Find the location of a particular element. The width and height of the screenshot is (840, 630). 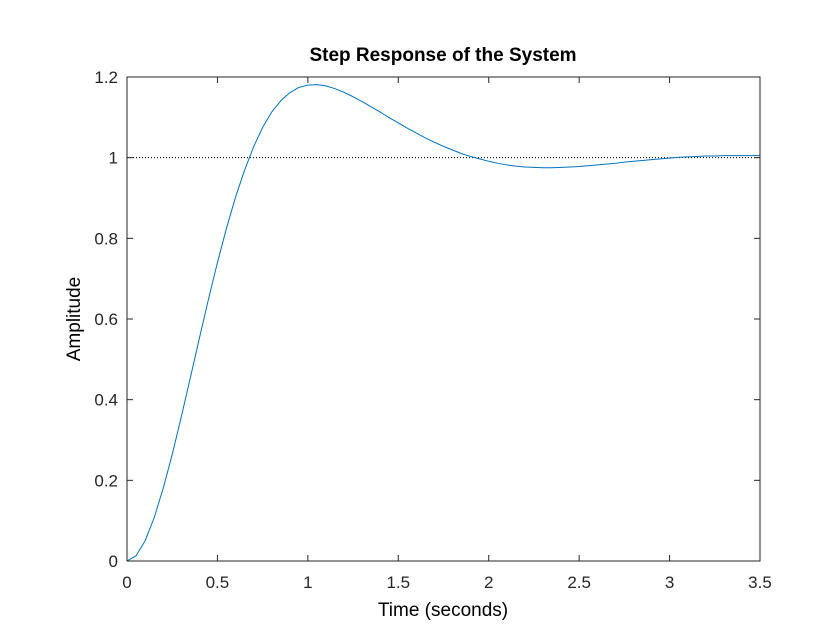

x-tick-labels: 0 0.5 1 1.5 2 2.5 3 3.5 is located at coordinates (447, 582).